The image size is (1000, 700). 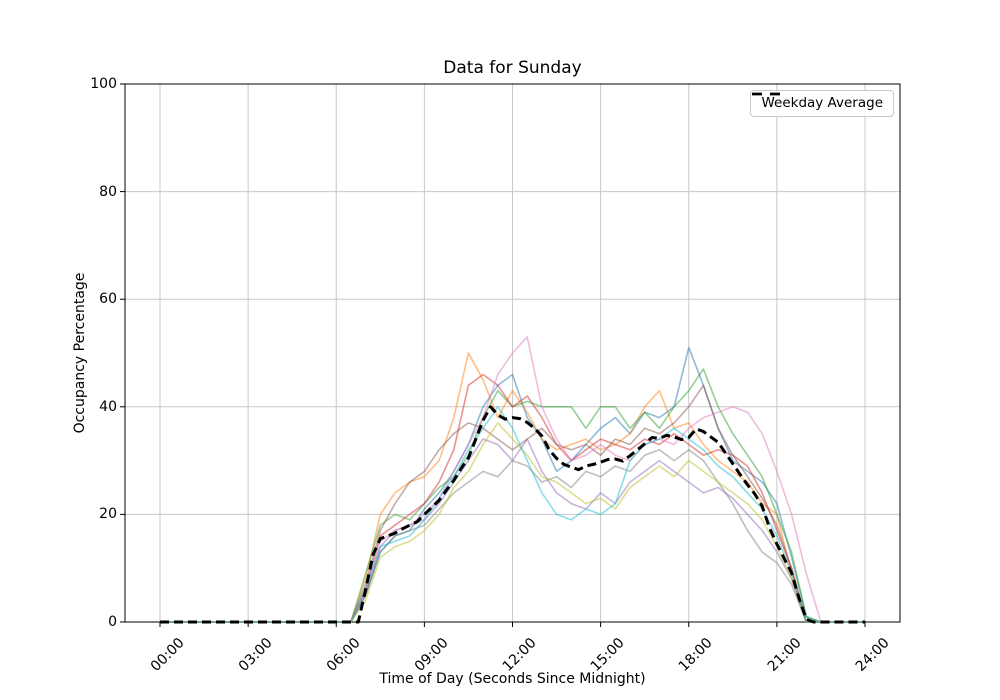 I want to click on y-tick-label: 100, so click(x=103, y=84).